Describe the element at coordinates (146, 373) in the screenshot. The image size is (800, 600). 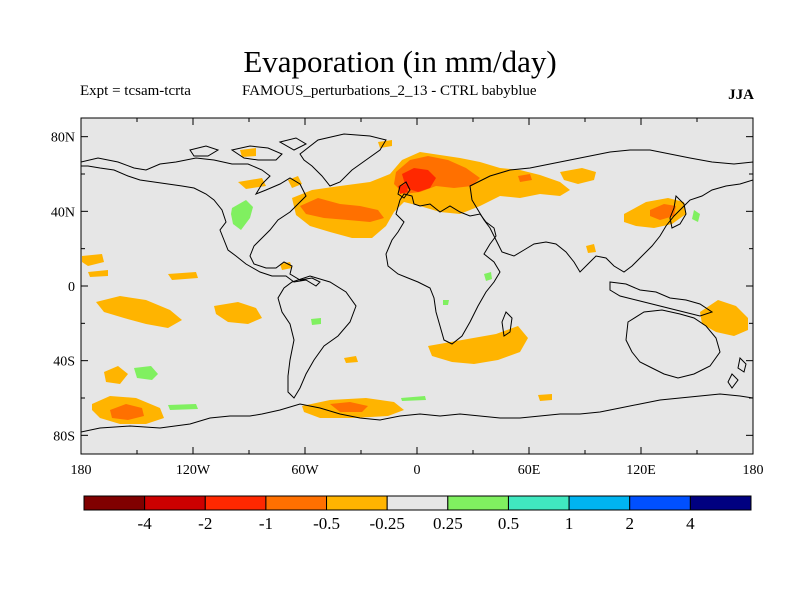
I see `anomaly-south-pacific-green` at that location.